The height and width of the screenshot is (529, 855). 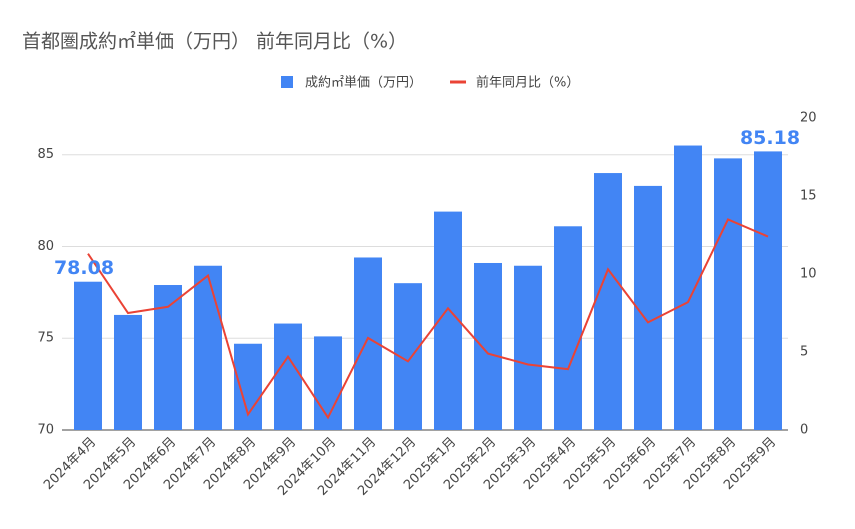 What do you see at coordinates (45, 430) in the screenshot?
I see `y-tick-label: 70` at bounding box center [45, 430].